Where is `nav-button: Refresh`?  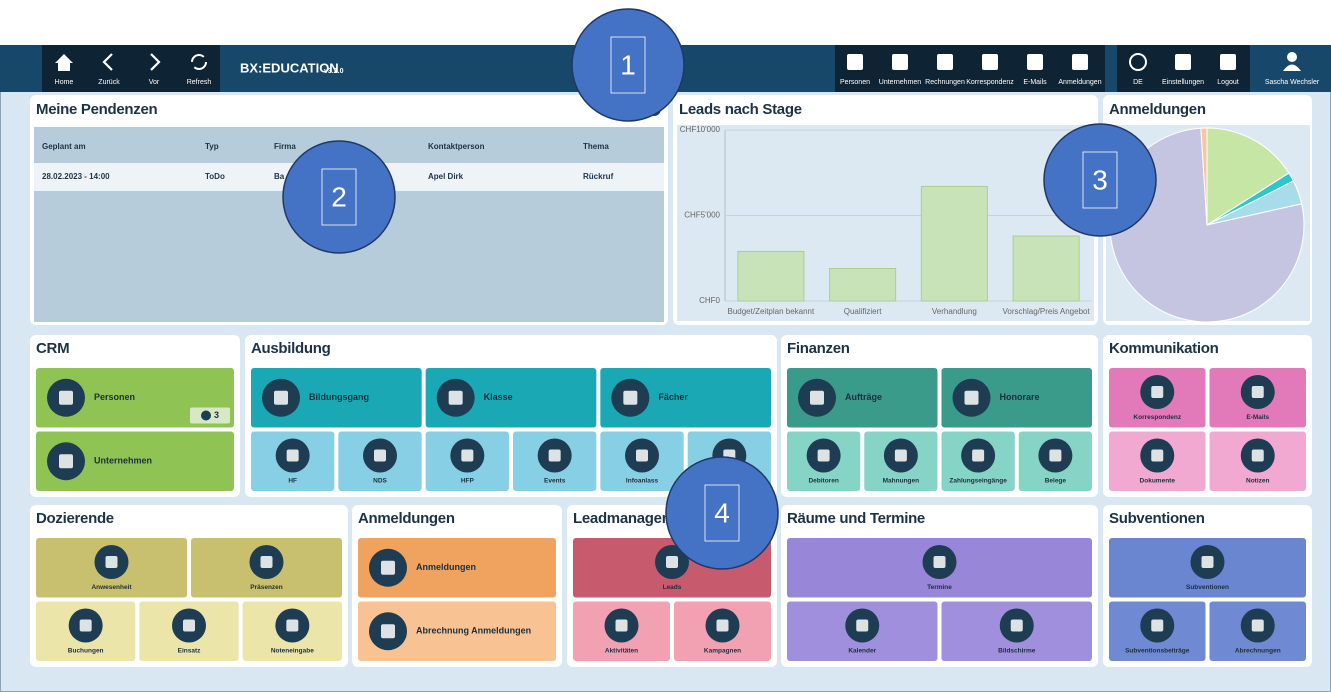 nav-button: Refresh is located at coordinates (199, 70).